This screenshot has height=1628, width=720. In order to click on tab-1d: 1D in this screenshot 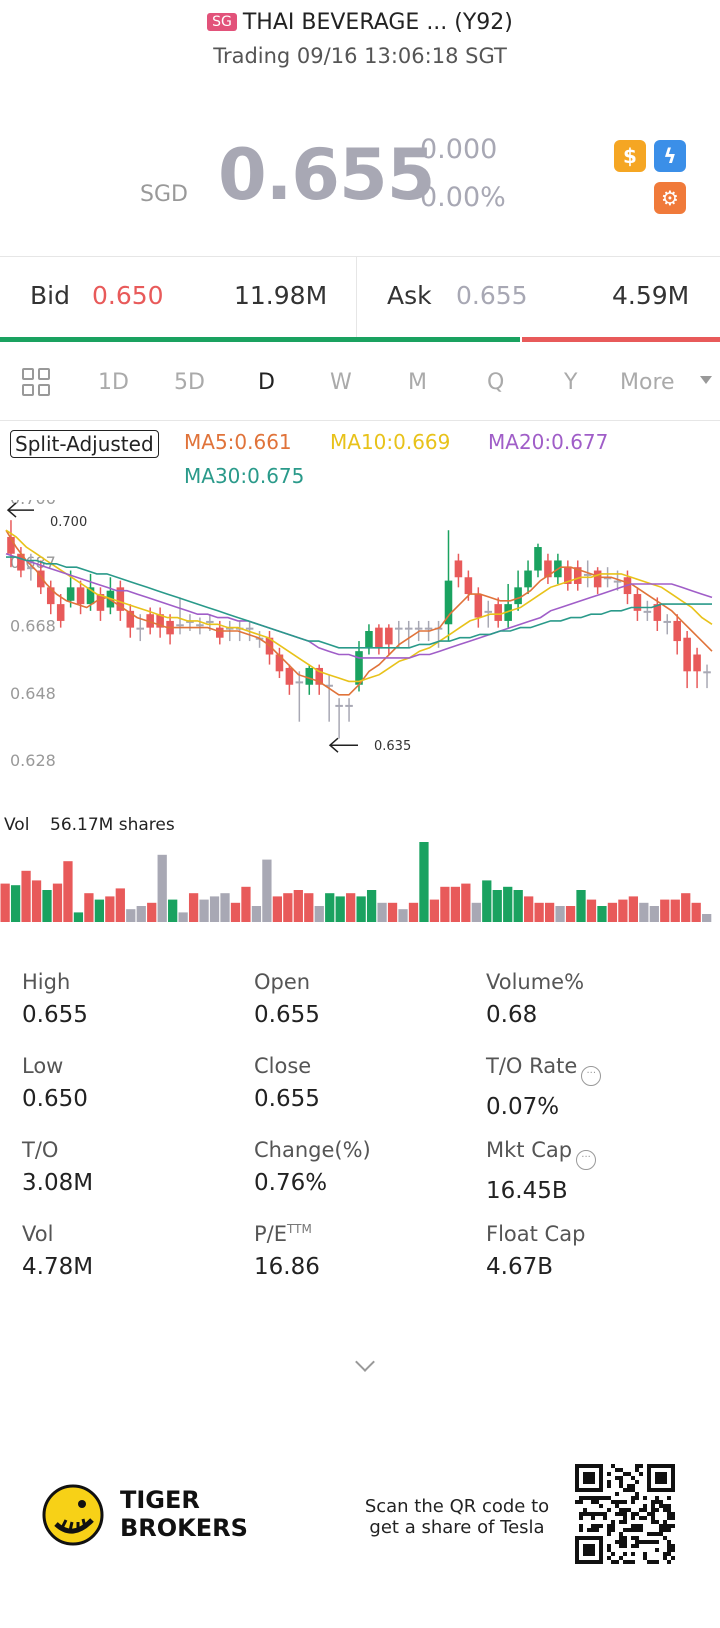, I will do `click(113, 382)`.